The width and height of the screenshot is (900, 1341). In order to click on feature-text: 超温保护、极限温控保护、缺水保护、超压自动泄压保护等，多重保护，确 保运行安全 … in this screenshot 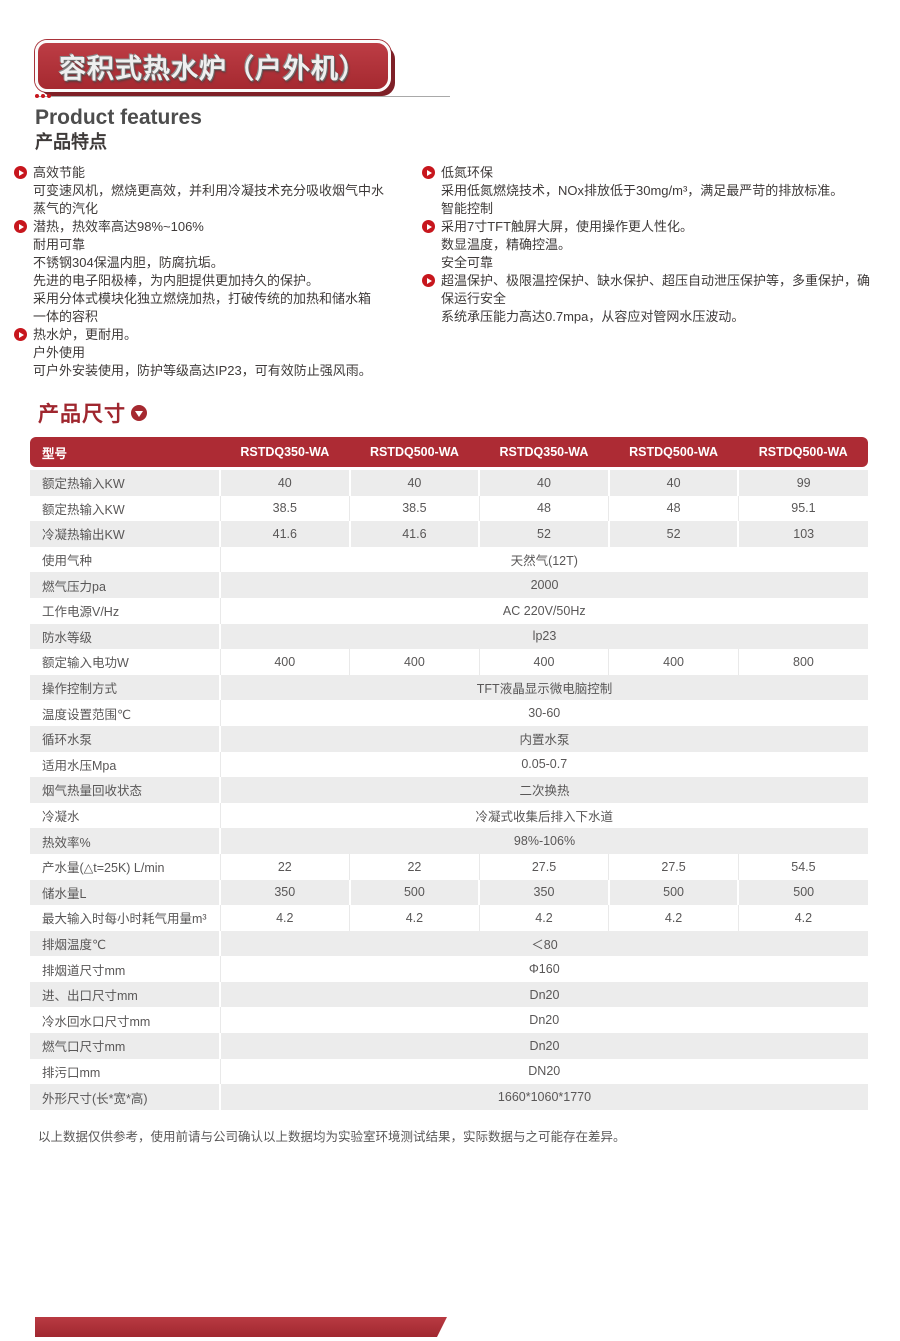, I will do `click(656, 298)`.